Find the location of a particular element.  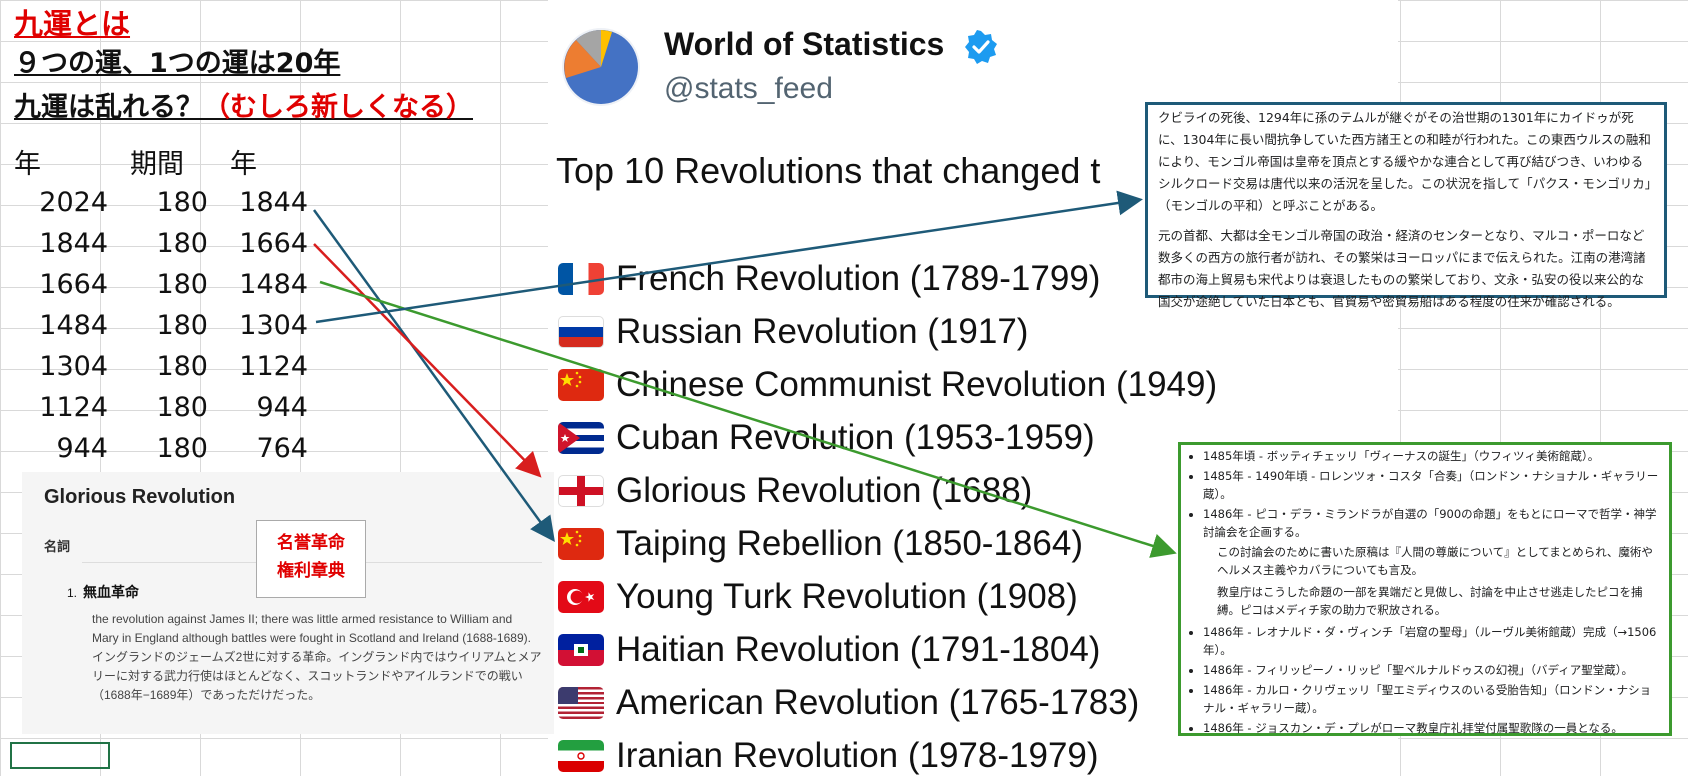

sense-text: 無血革命 is located at coordinates (111, 592).